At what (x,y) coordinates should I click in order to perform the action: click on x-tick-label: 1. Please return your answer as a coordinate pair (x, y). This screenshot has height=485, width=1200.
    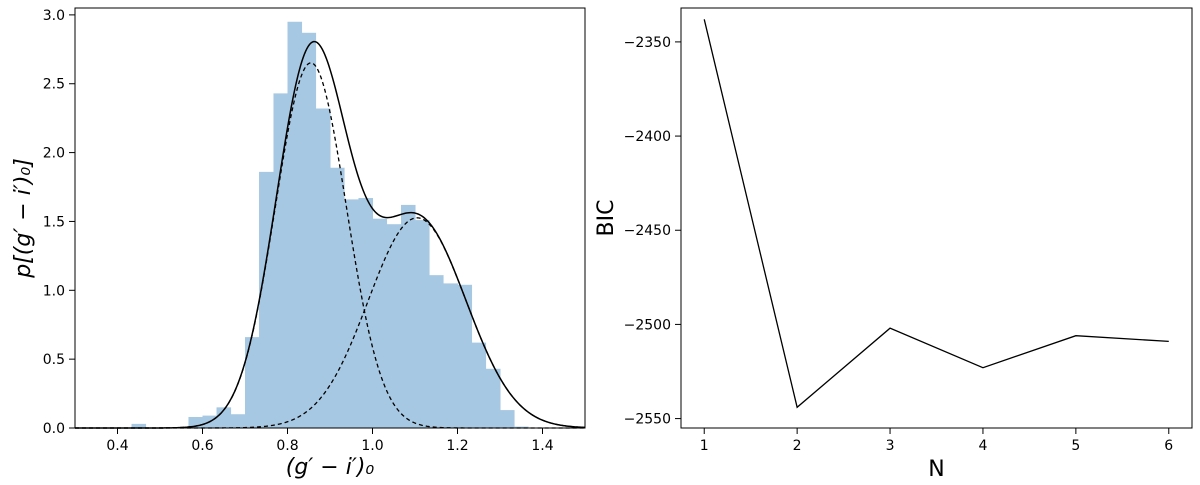
    Looking at the image, I should click on (704, 446).